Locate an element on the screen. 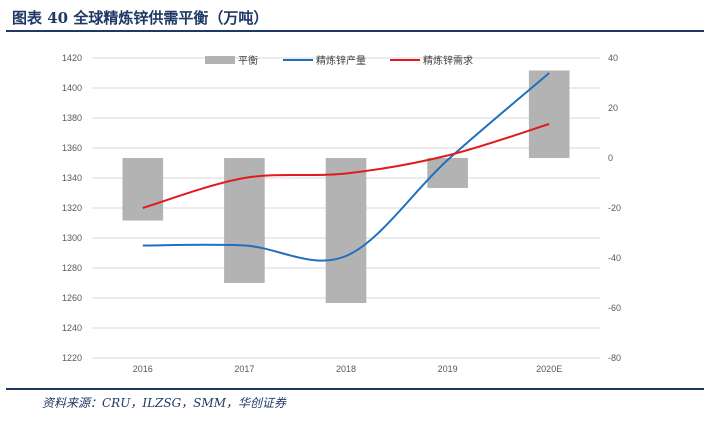 The height and width of the screenshot is (424, 710). demand-line is located at coordinates (346, 166).